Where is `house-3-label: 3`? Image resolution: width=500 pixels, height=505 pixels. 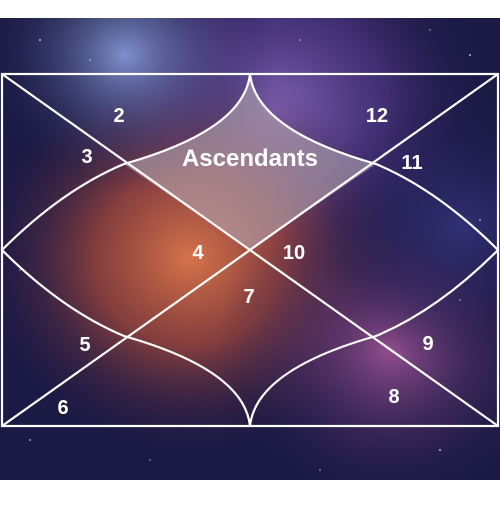
house-3-label: 3 is located at coordinates (86, 157).